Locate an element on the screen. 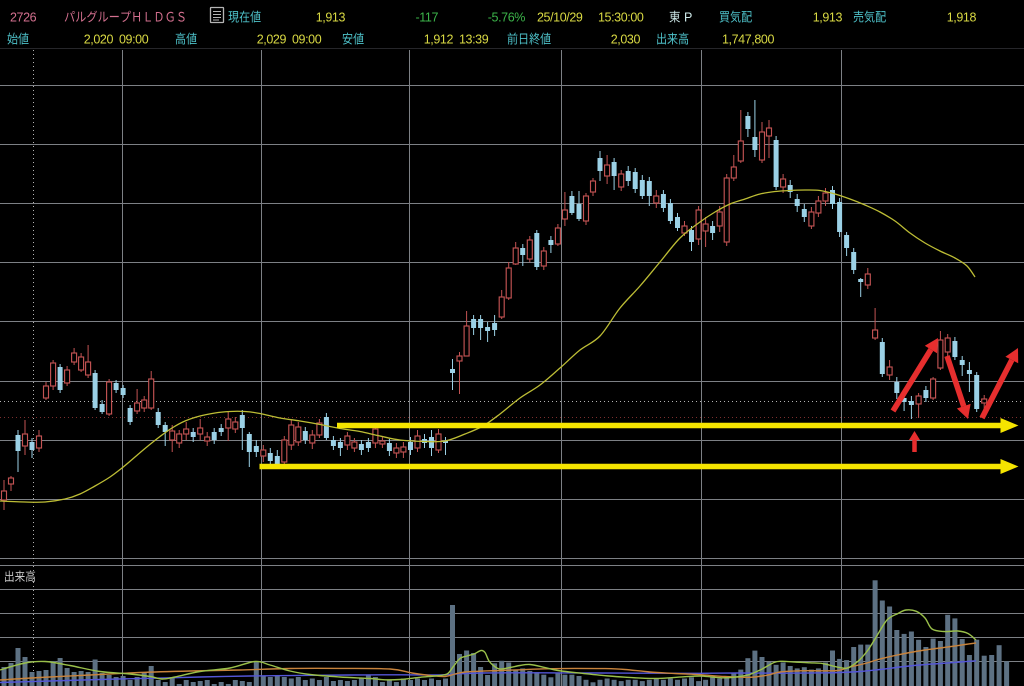 The height and width of the screenshot is (686, 1024). svg-text: 25/10/29 is located at coordinates (560, 18).